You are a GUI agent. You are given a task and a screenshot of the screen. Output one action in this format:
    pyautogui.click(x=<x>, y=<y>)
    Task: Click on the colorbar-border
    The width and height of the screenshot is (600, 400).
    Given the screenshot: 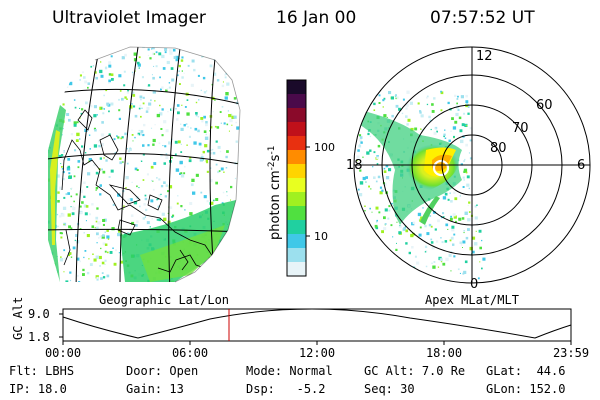 What is the action you would take?
    pyautogui.click(x=296, y=178)
    